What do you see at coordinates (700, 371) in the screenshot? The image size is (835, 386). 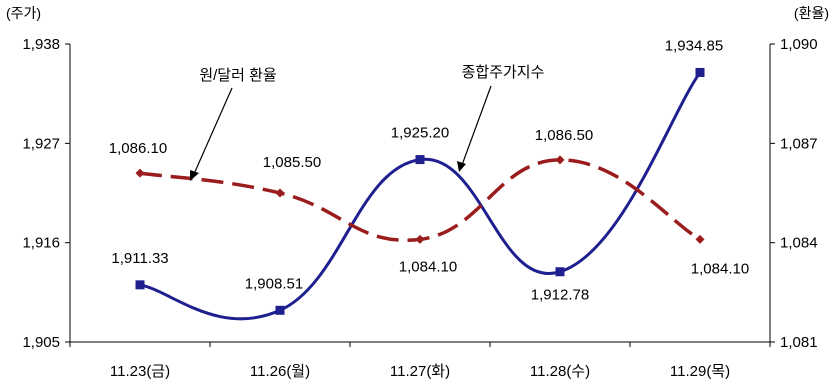 I see `x-category-label: 11.29(목)` at bounding box center [700, 371].